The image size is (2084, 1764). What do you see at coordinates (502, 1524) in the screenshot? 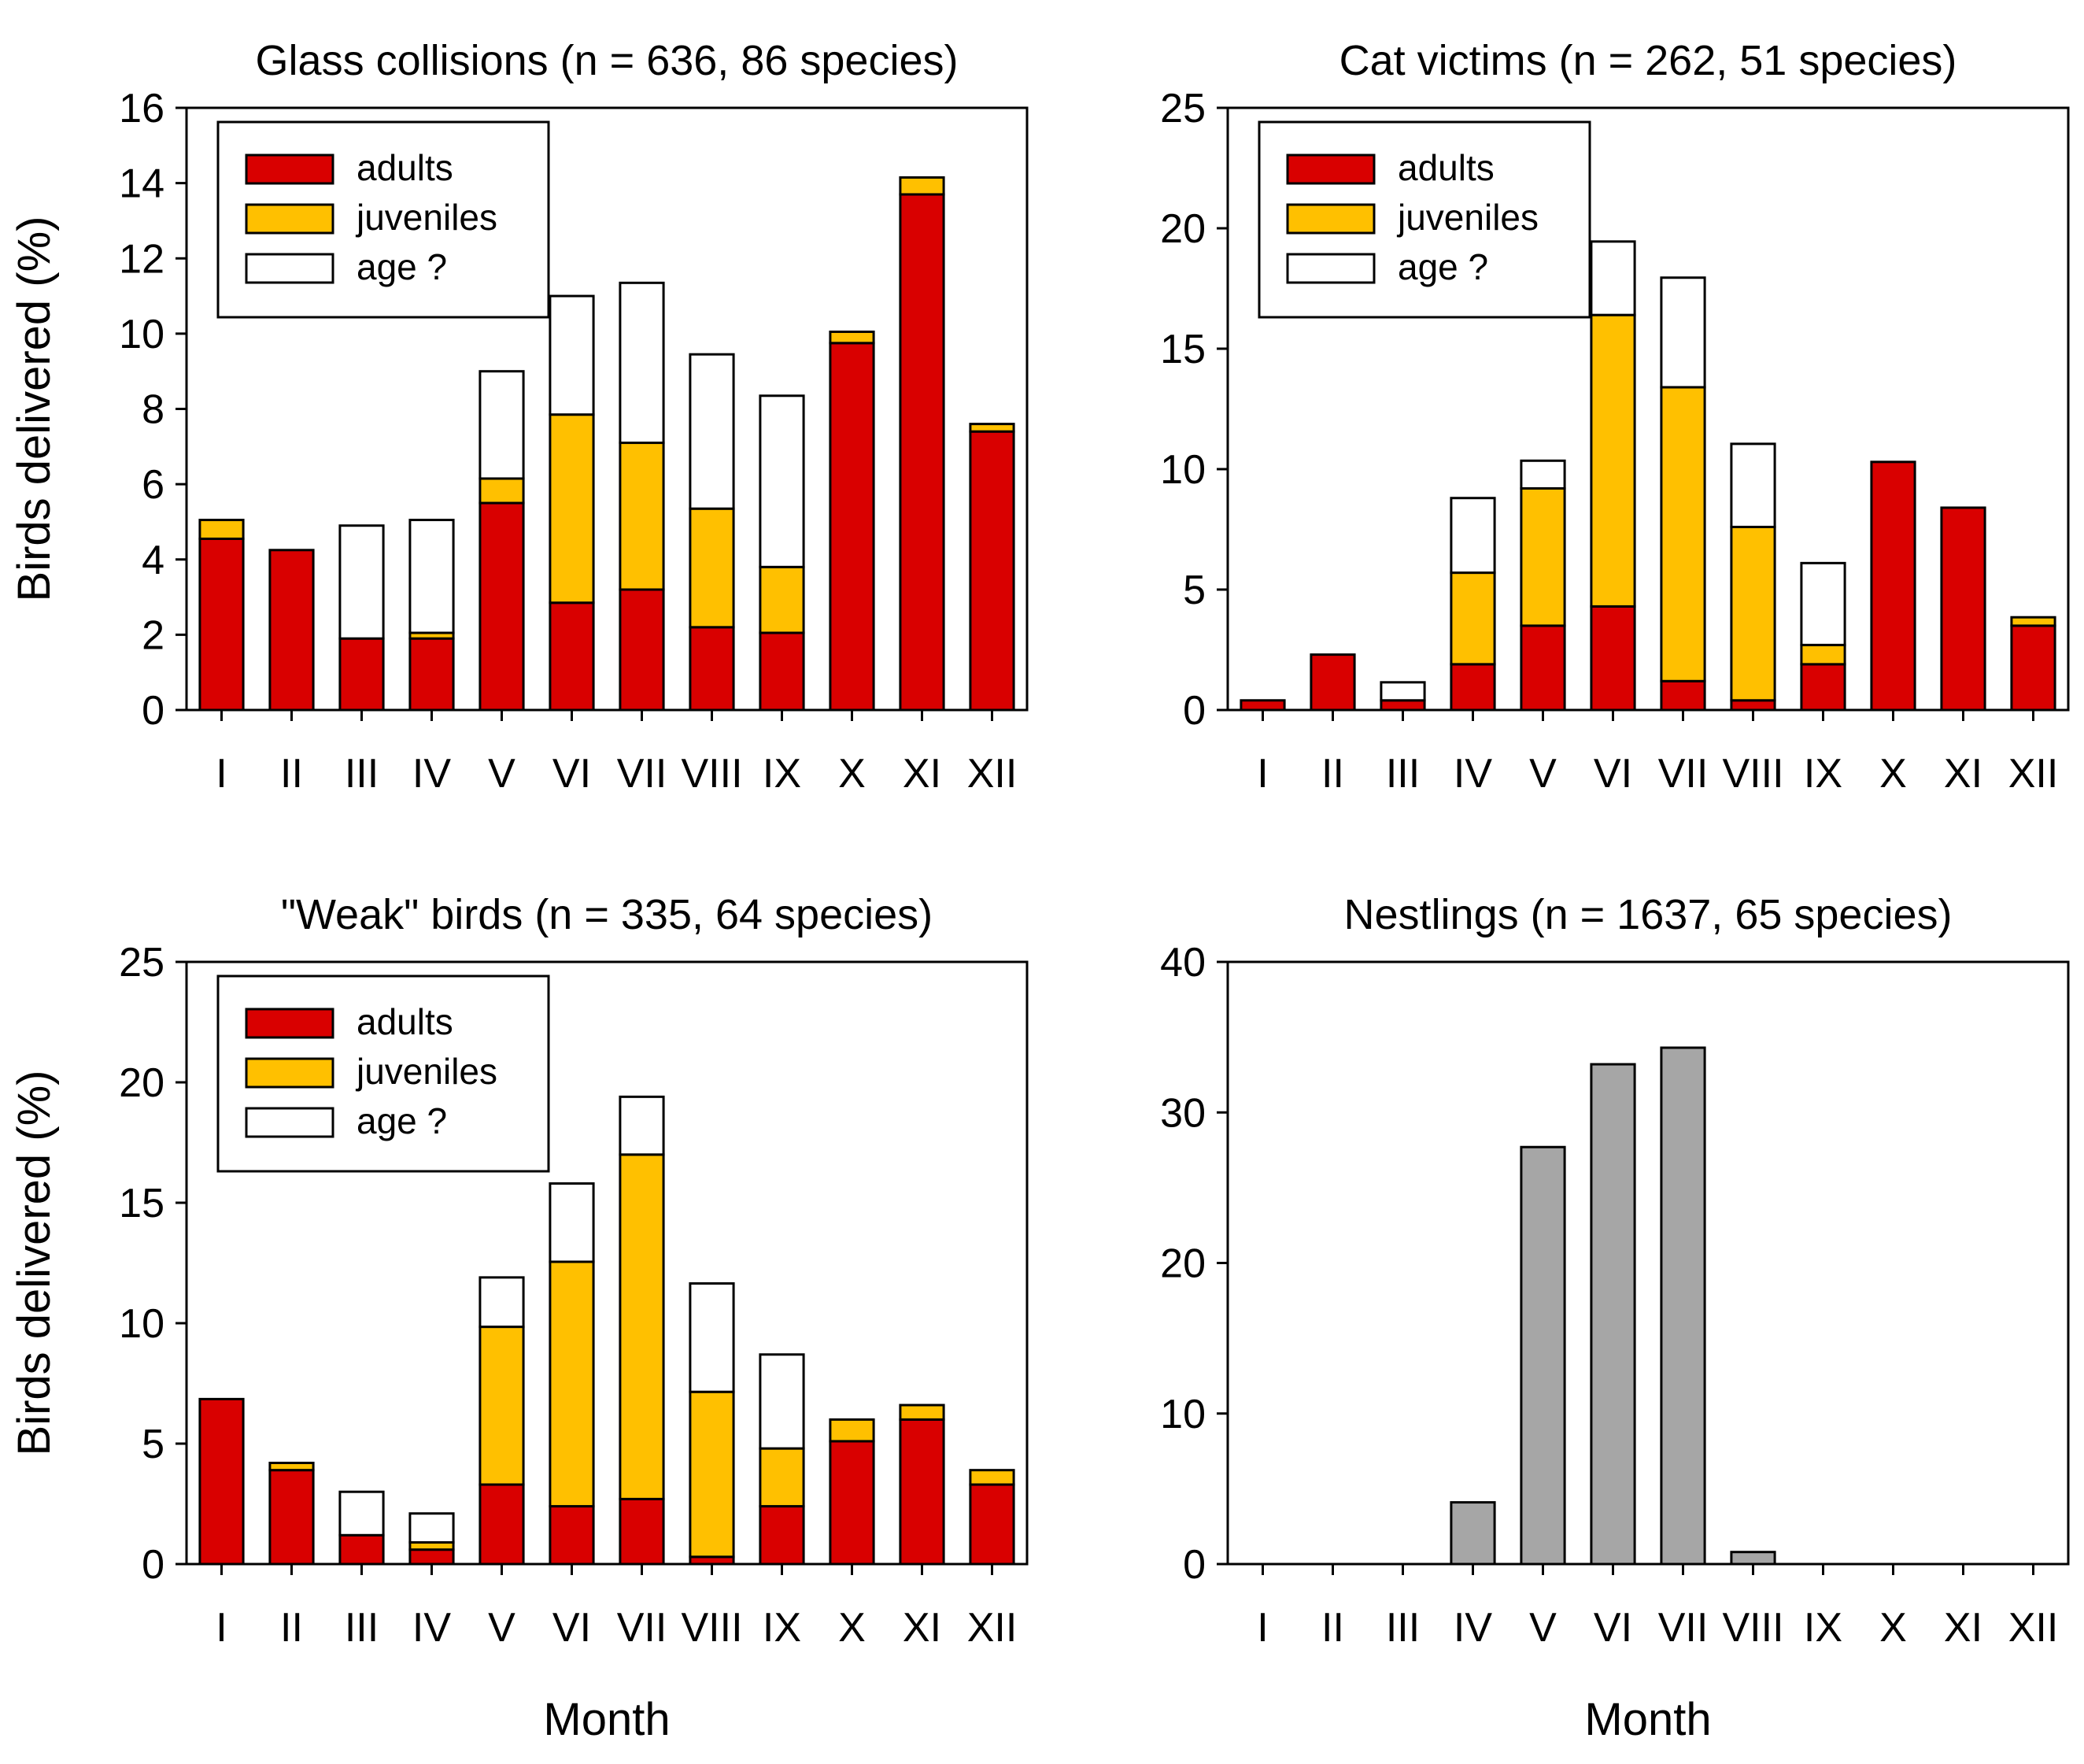
I see `bar-adults-v` at bounding box center [502, 1524].